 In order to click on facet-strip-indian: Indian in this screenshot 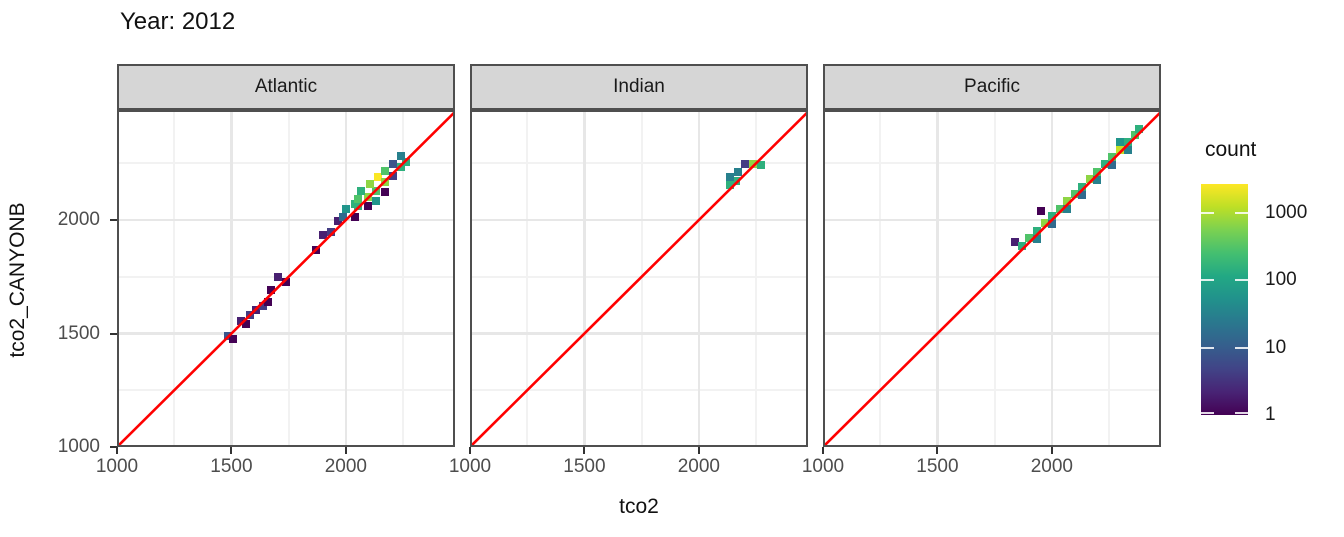, I will do `click(639, 87)`.